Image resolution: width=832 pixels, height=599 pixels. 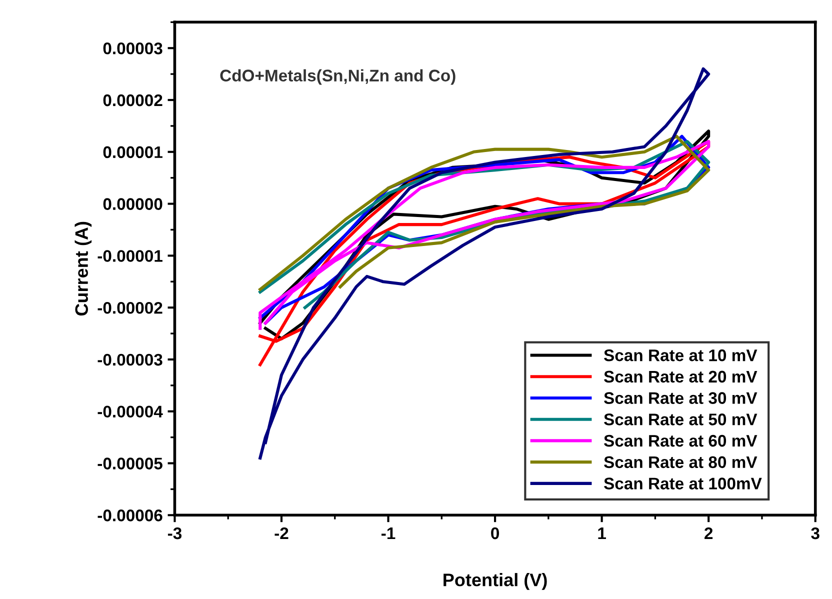 I want to click on legend-label: Scan Rate at 60 mV, so click(x=681, y=440).